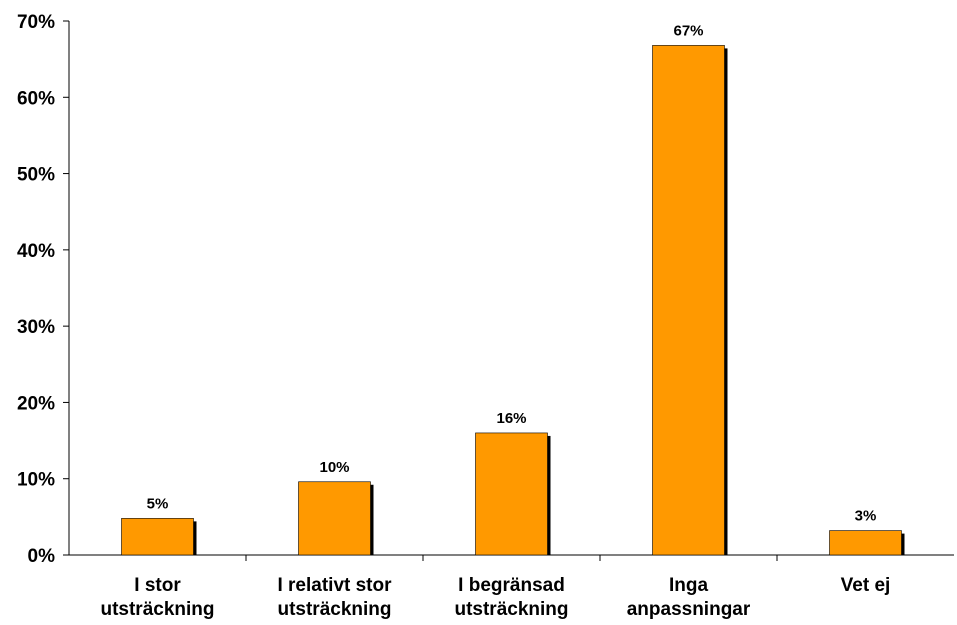 The height and width of the screenshot is (625, 957). I want to click on data-label: 10%, so click(334, 467).